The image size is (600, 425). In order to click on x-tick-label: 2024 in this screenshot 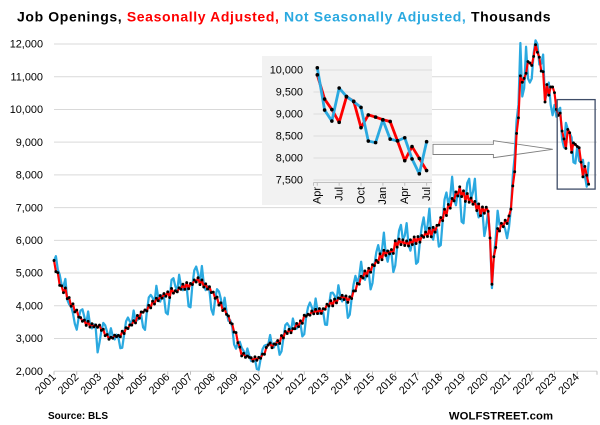, I will do `click(569, 384)`.